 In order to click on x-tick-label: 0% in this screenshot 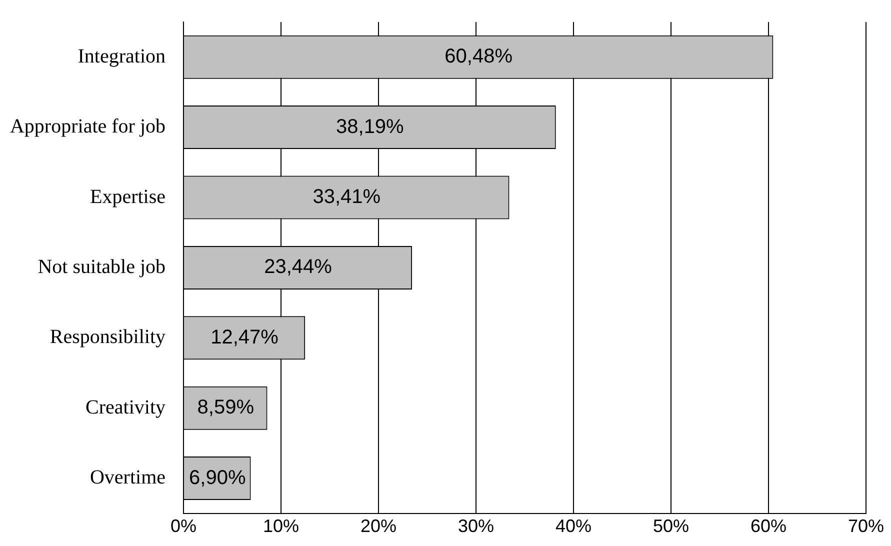, I will do `click(183, 526)`.